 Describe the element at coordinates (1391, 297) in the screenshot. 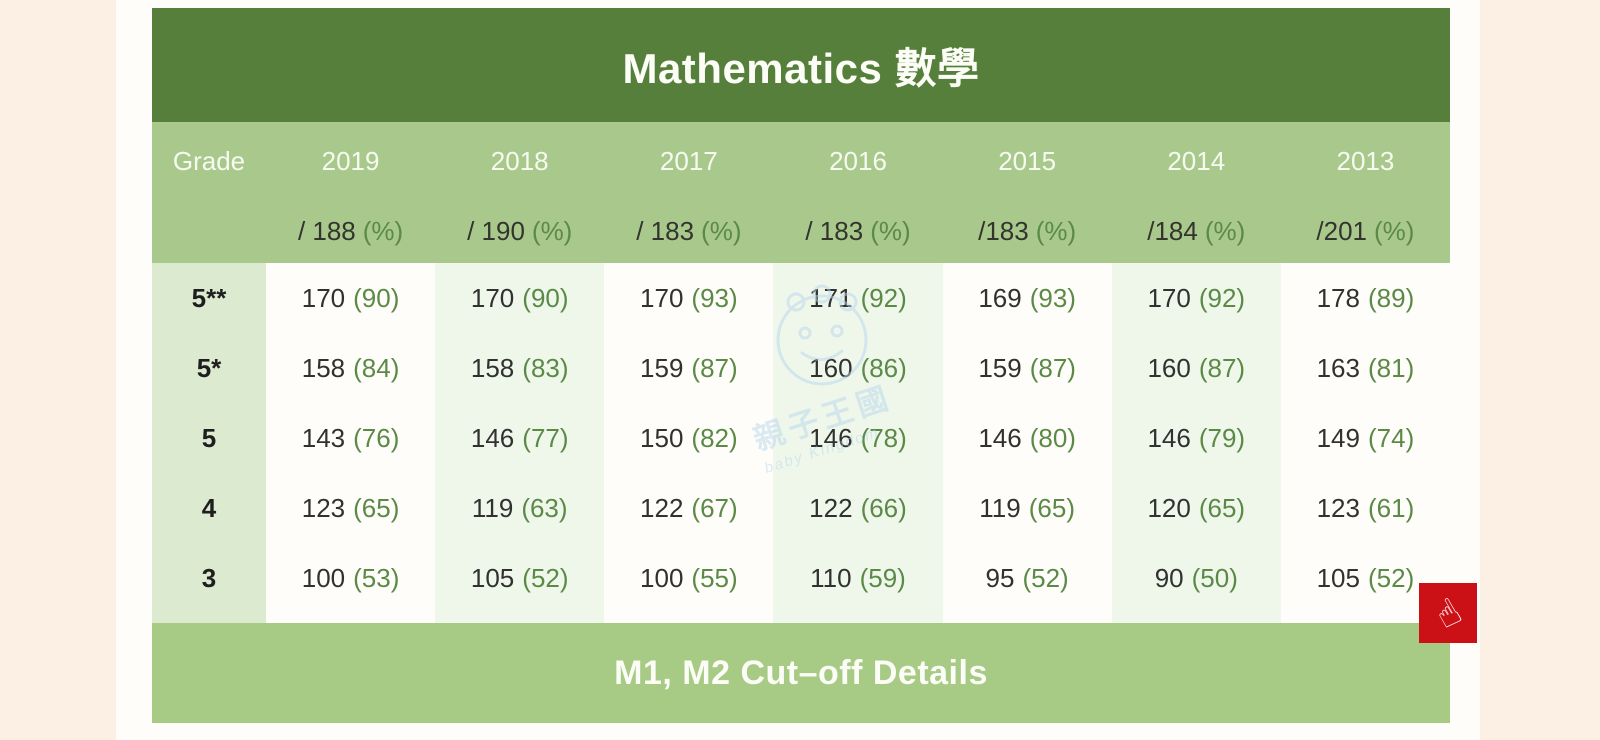

I see `score-percent: (89)` at that location.